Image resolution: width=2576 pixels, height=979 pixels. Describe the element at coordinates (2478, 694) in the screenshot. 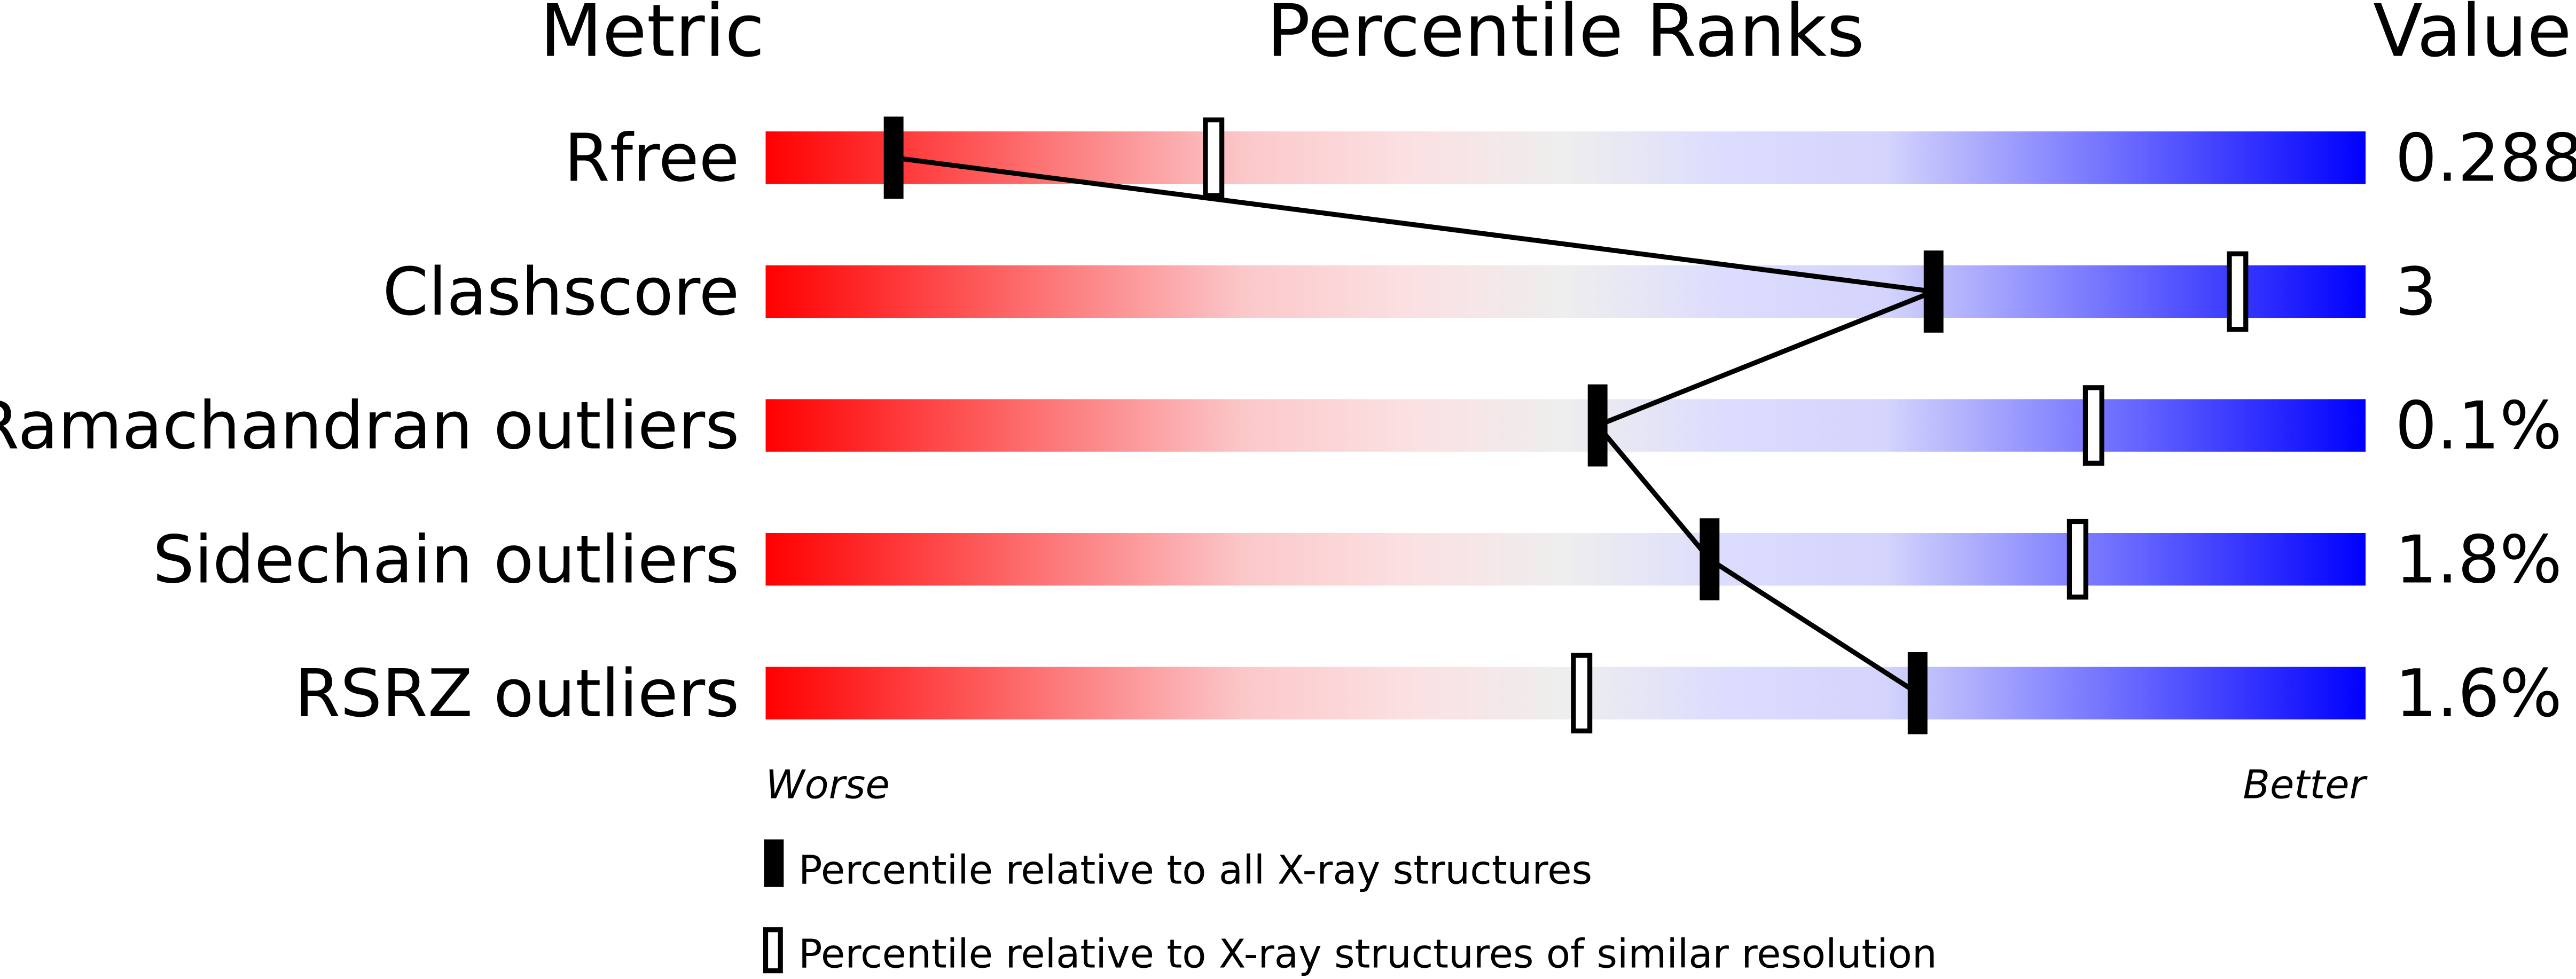

I see `metric-value: 1.6%` at that location.